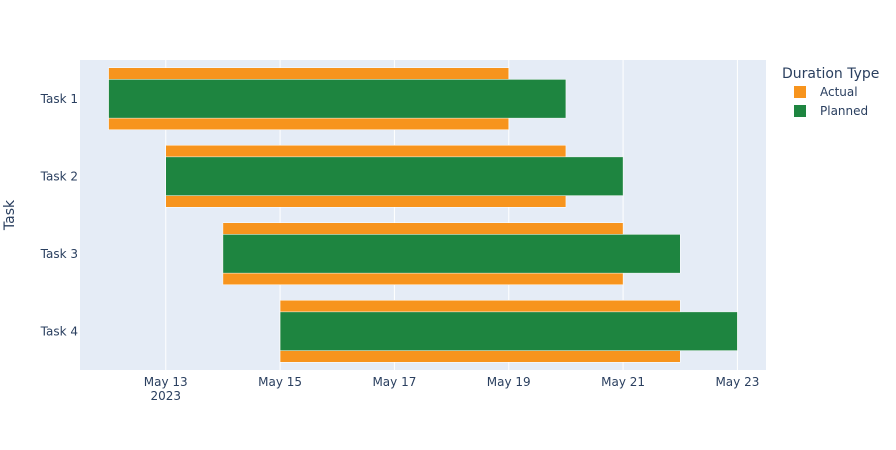 The width and height of the screenshot is (896, 450). I want to click on y-tick-label: Task 1, so click(59, 99).